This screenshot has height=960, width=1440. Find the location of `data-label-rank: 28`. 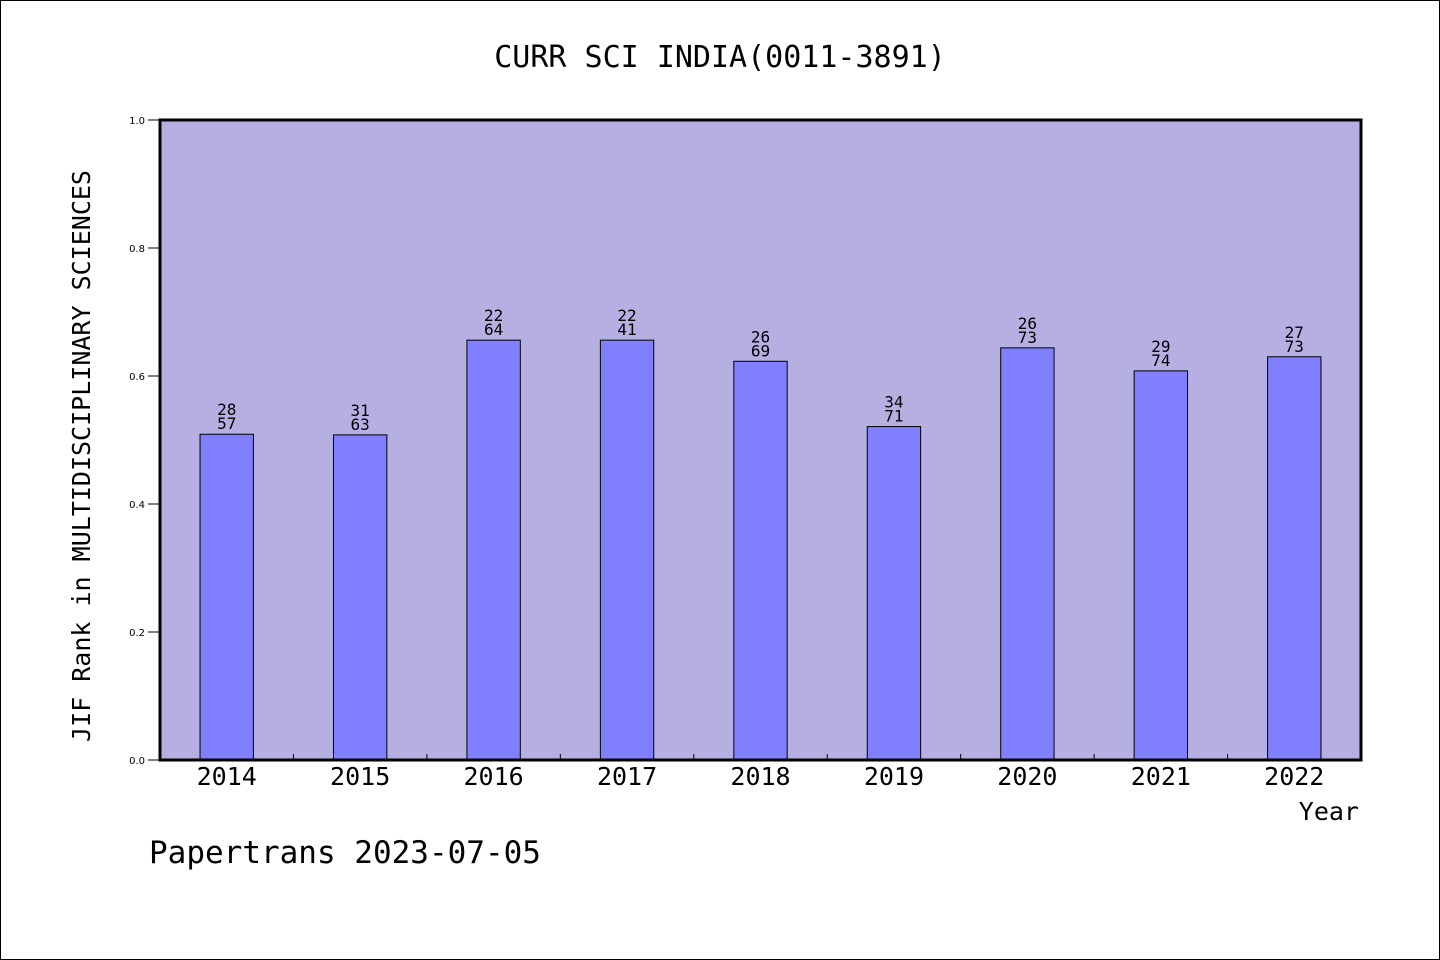

data-label-rank: 28 is located at coordinates (226, 409).